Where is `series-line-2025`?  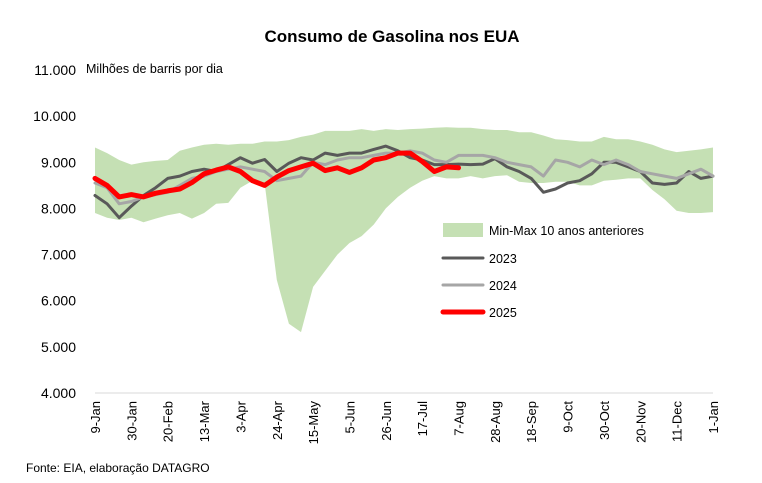 series-line-2025 is located at coordinates (276, 175).